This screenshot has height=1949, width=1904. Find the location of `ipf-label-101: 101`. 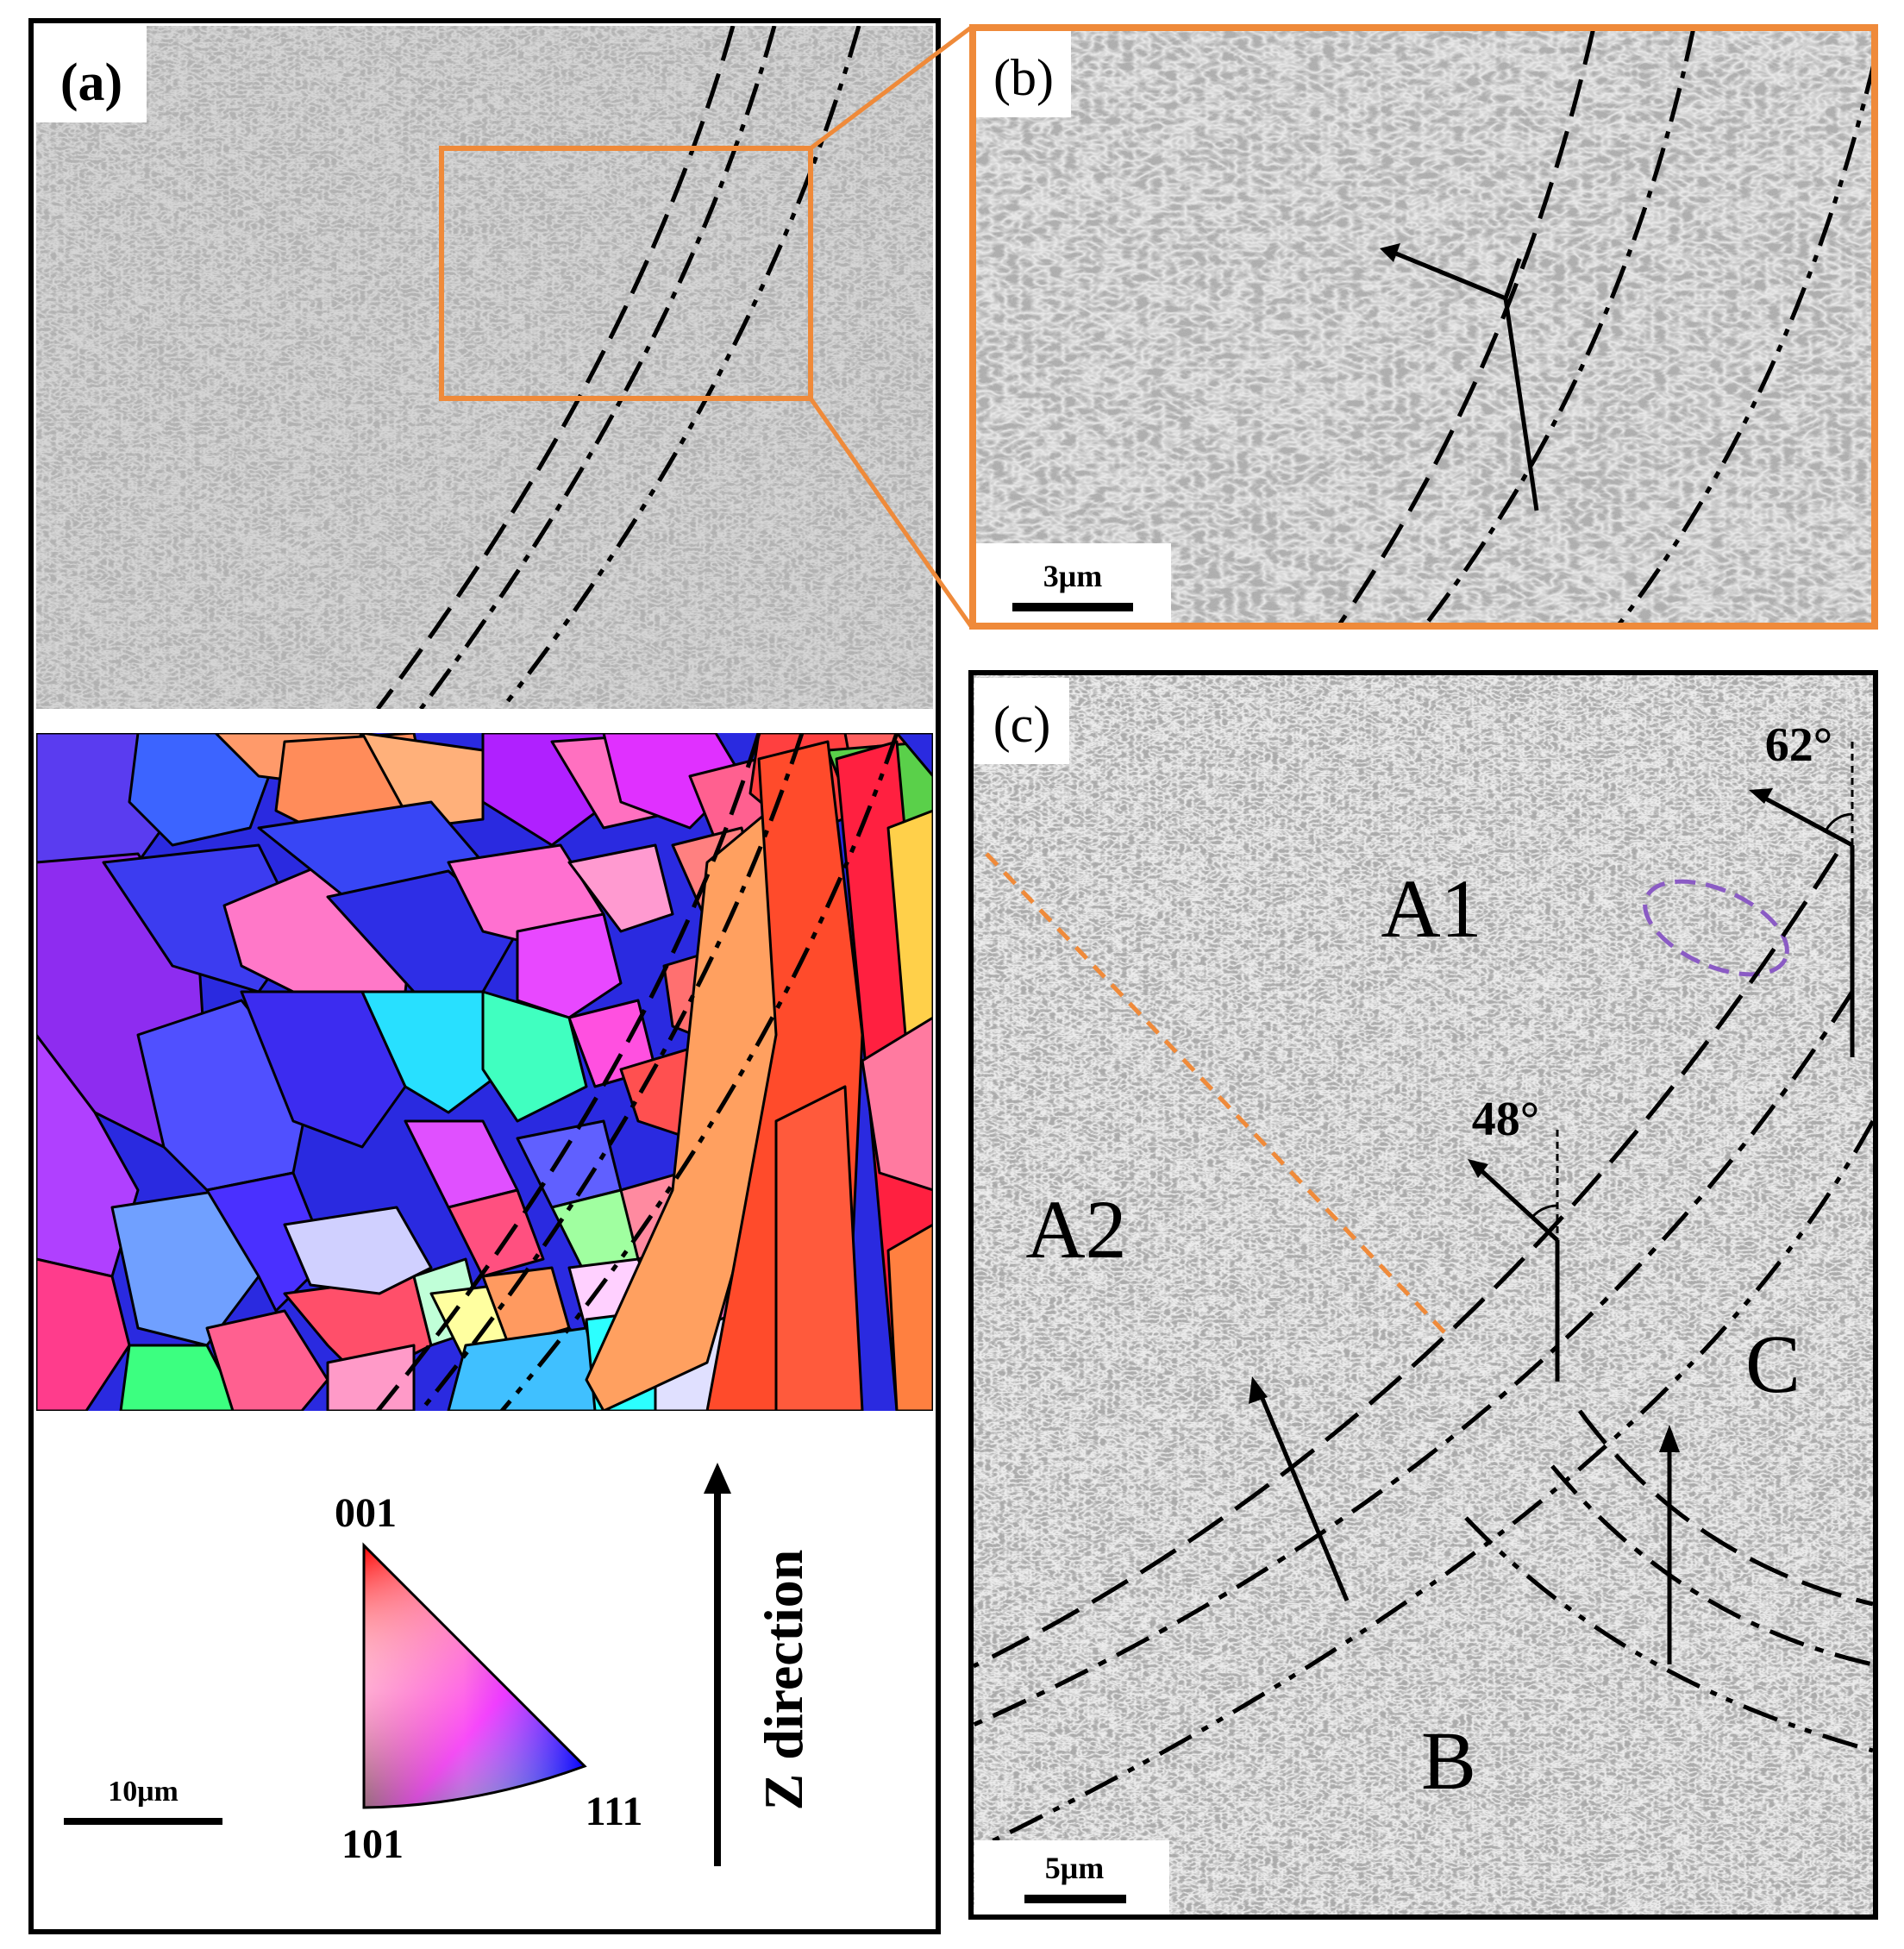

ipf-label-101: 101 is located at coordinates (373, 1844).